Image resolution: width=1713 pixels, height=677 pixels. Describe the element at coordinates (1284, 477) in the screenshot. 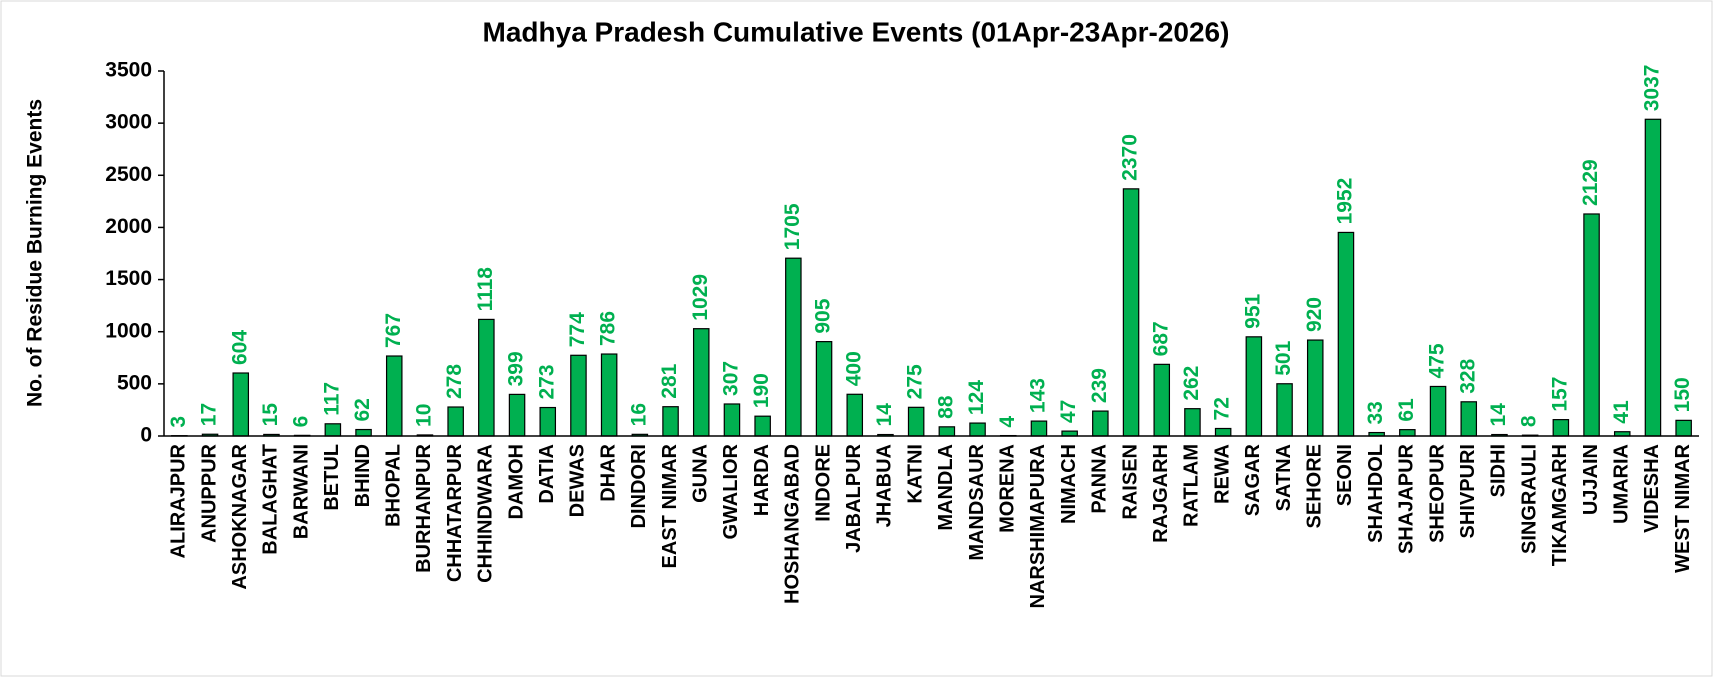

I see `x-tick-label: SATNA` at that location.